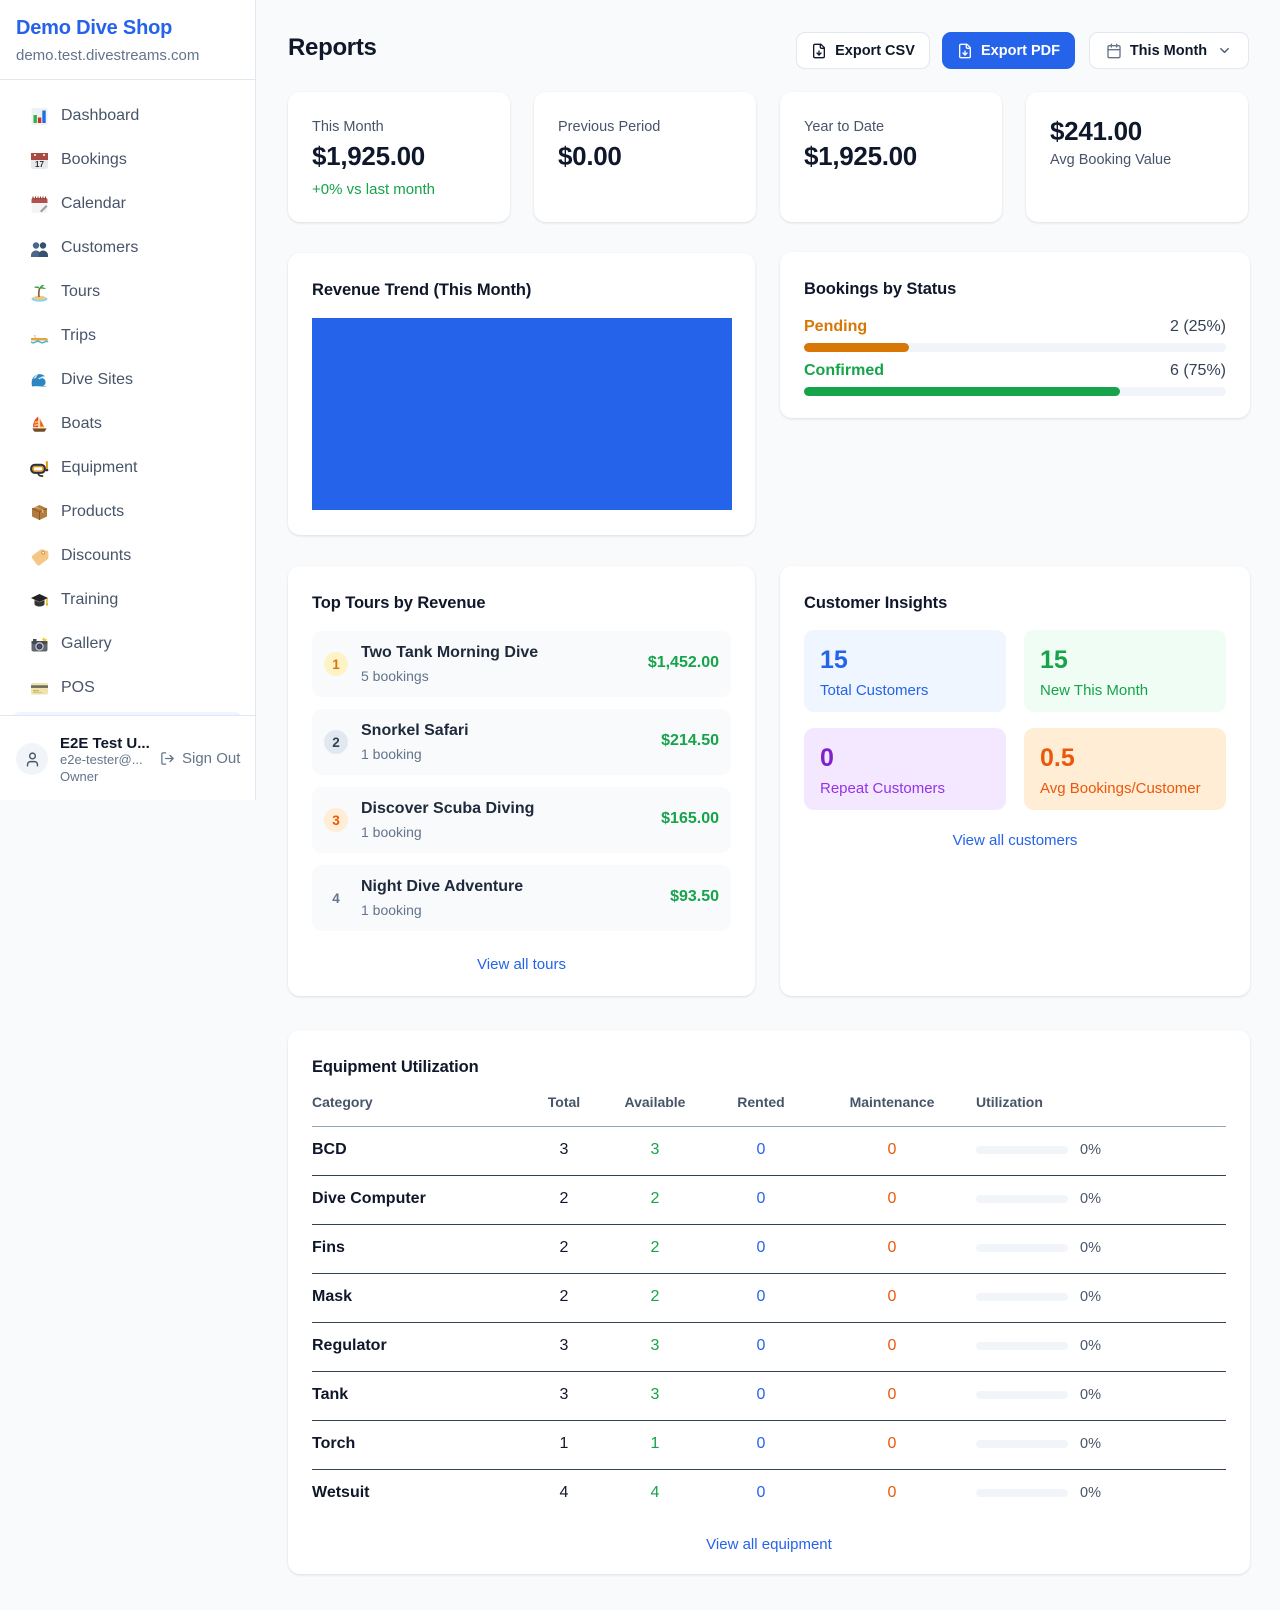 The height and width of the screenshot is (1610, 1280). Describe the element at coordinates (39, 164) in the screenshot. I see `svg-text: 17` at that location.